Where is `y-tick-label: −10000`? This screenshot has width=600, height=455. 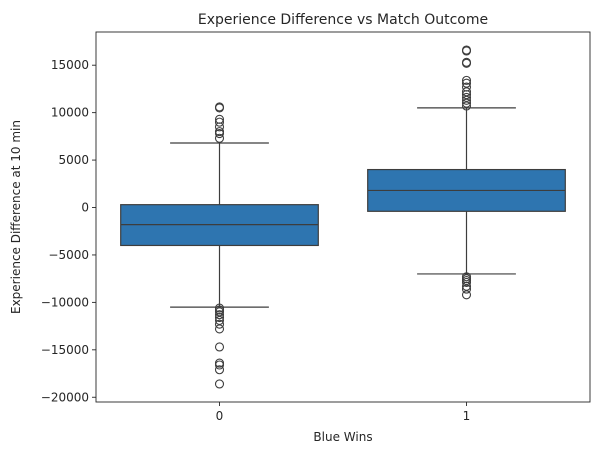
y-tick-label: −10000 is located at coordinates (65, 302).